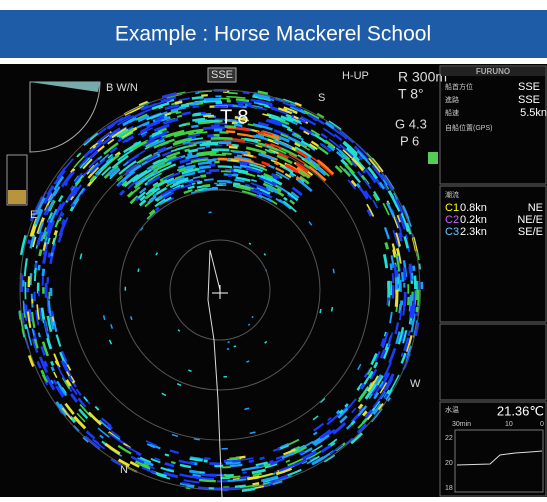 The width and height of the screenshot is (547, 502). I want to click on current-dir: NE/E, so click(530, 220).